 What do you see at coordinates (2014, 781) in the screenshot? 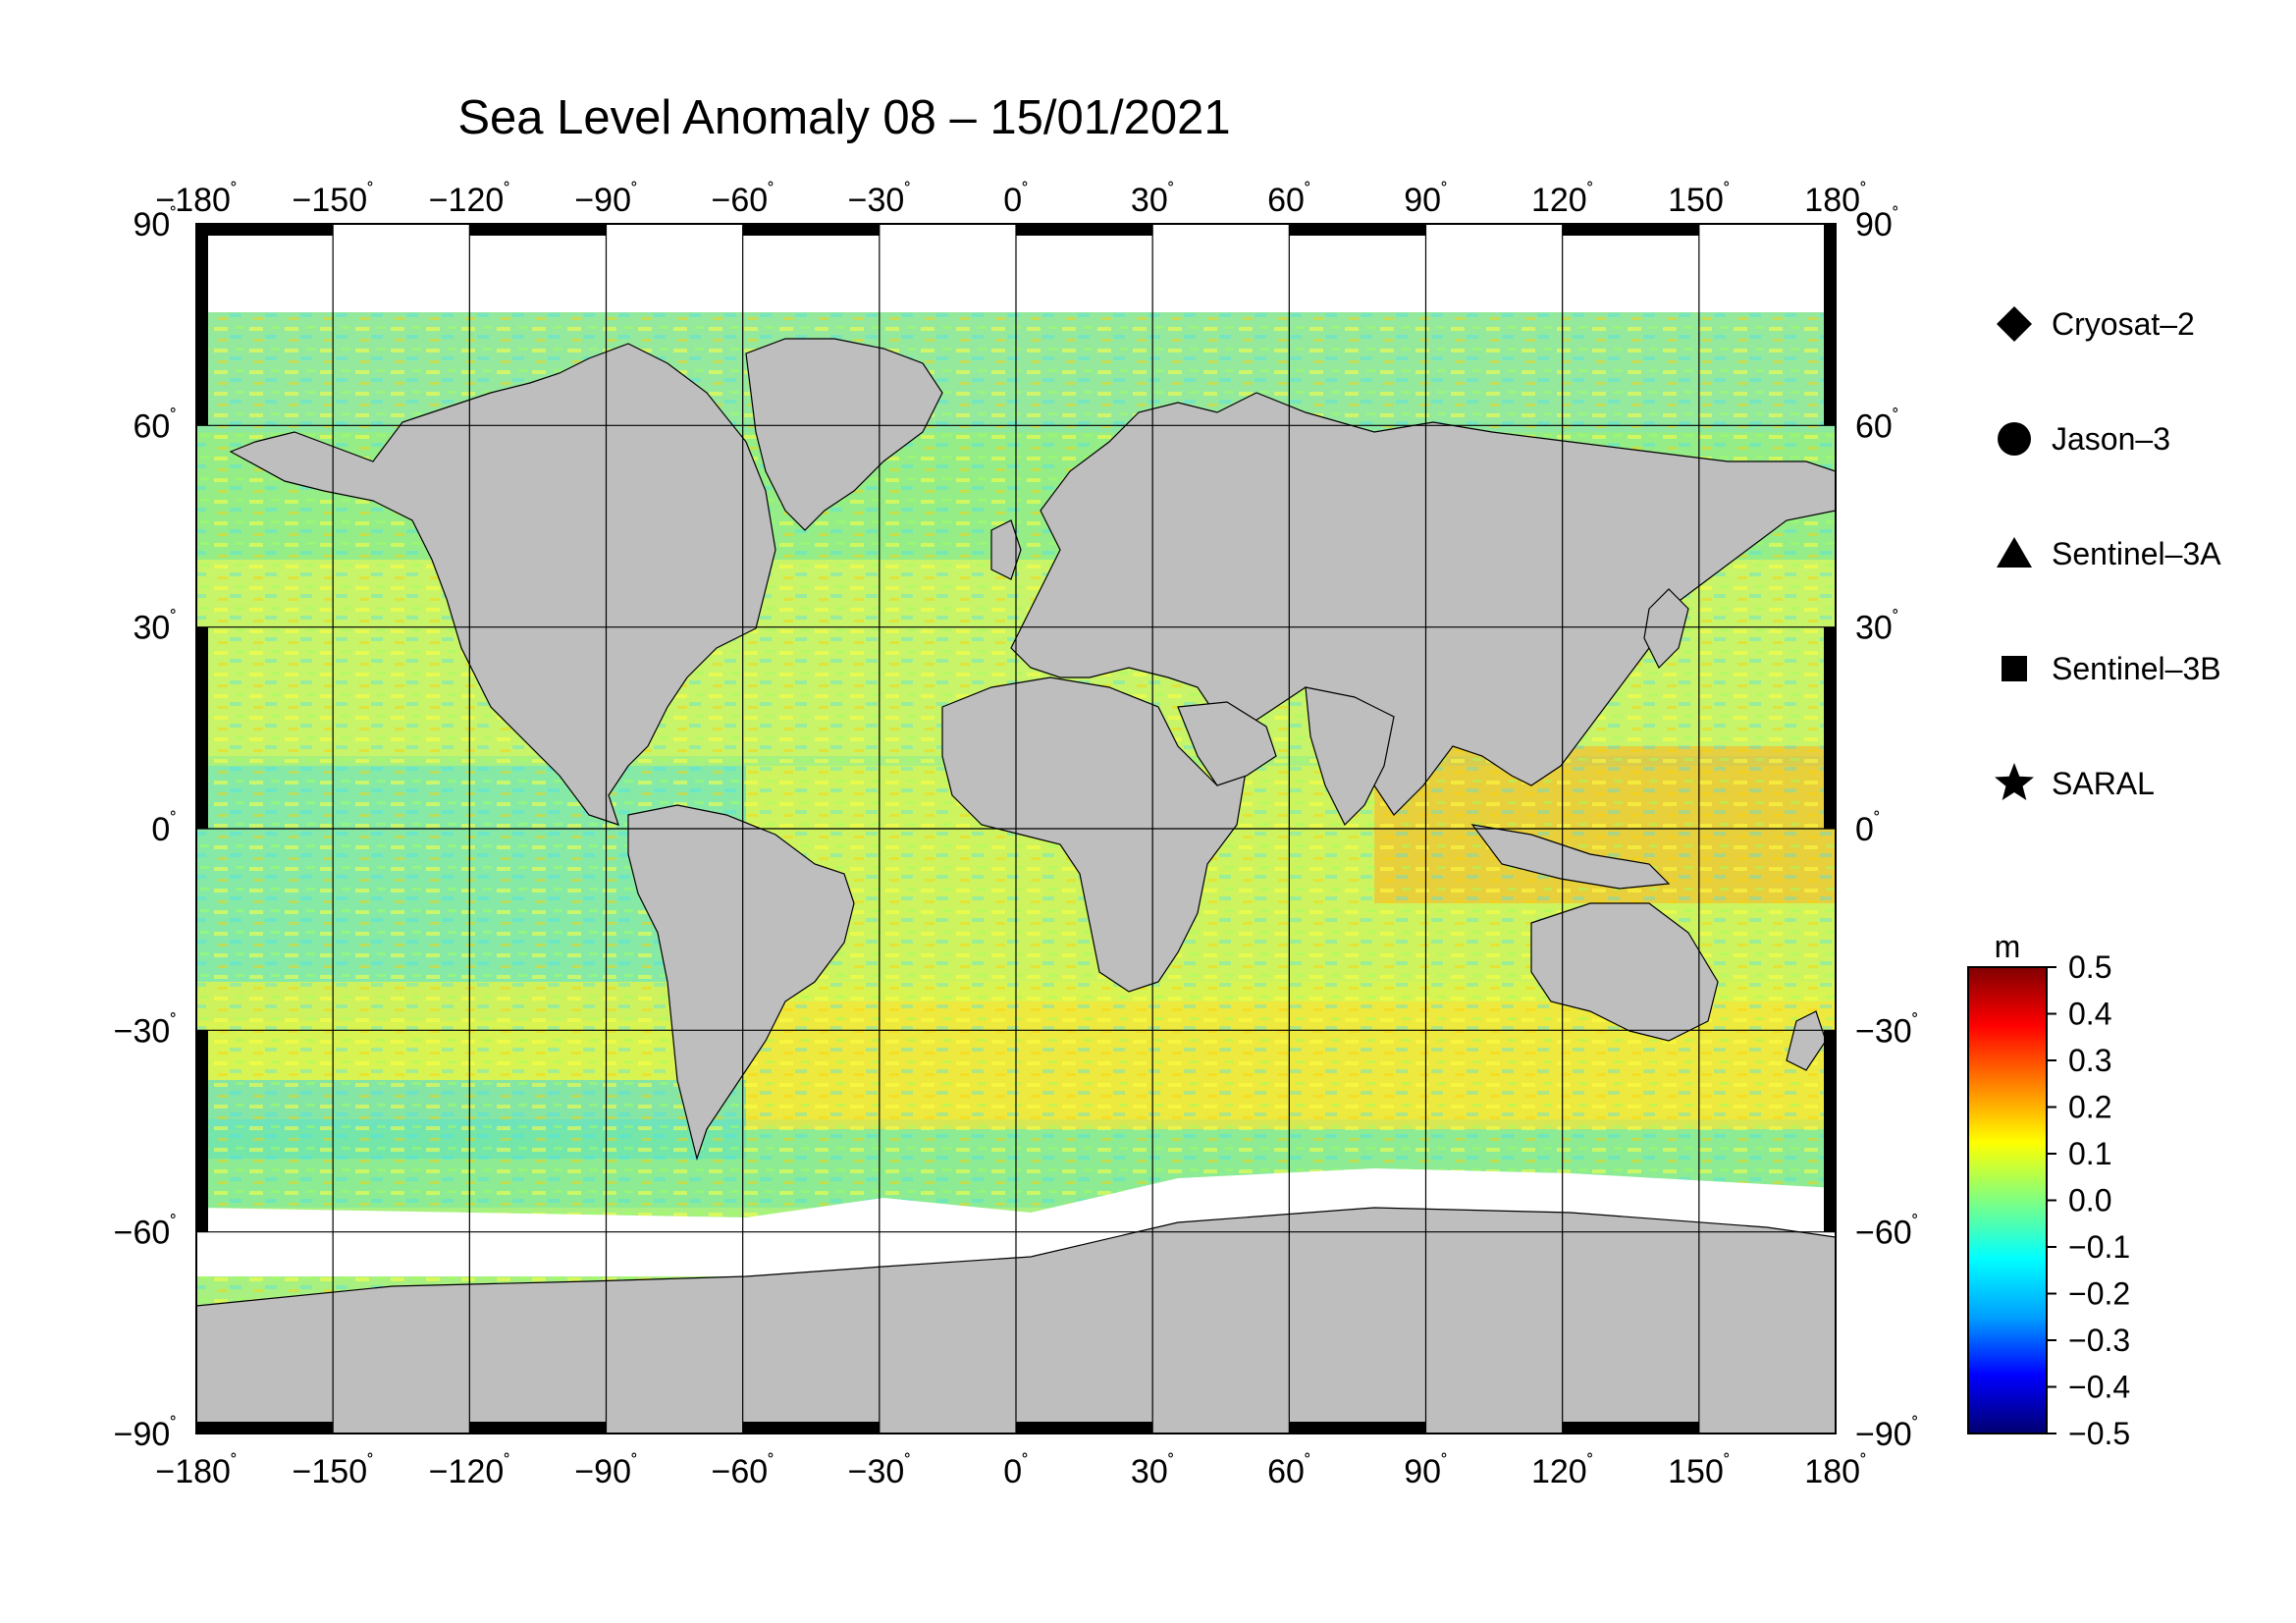
I see `star-icon` at bounding box center [2014, 781].